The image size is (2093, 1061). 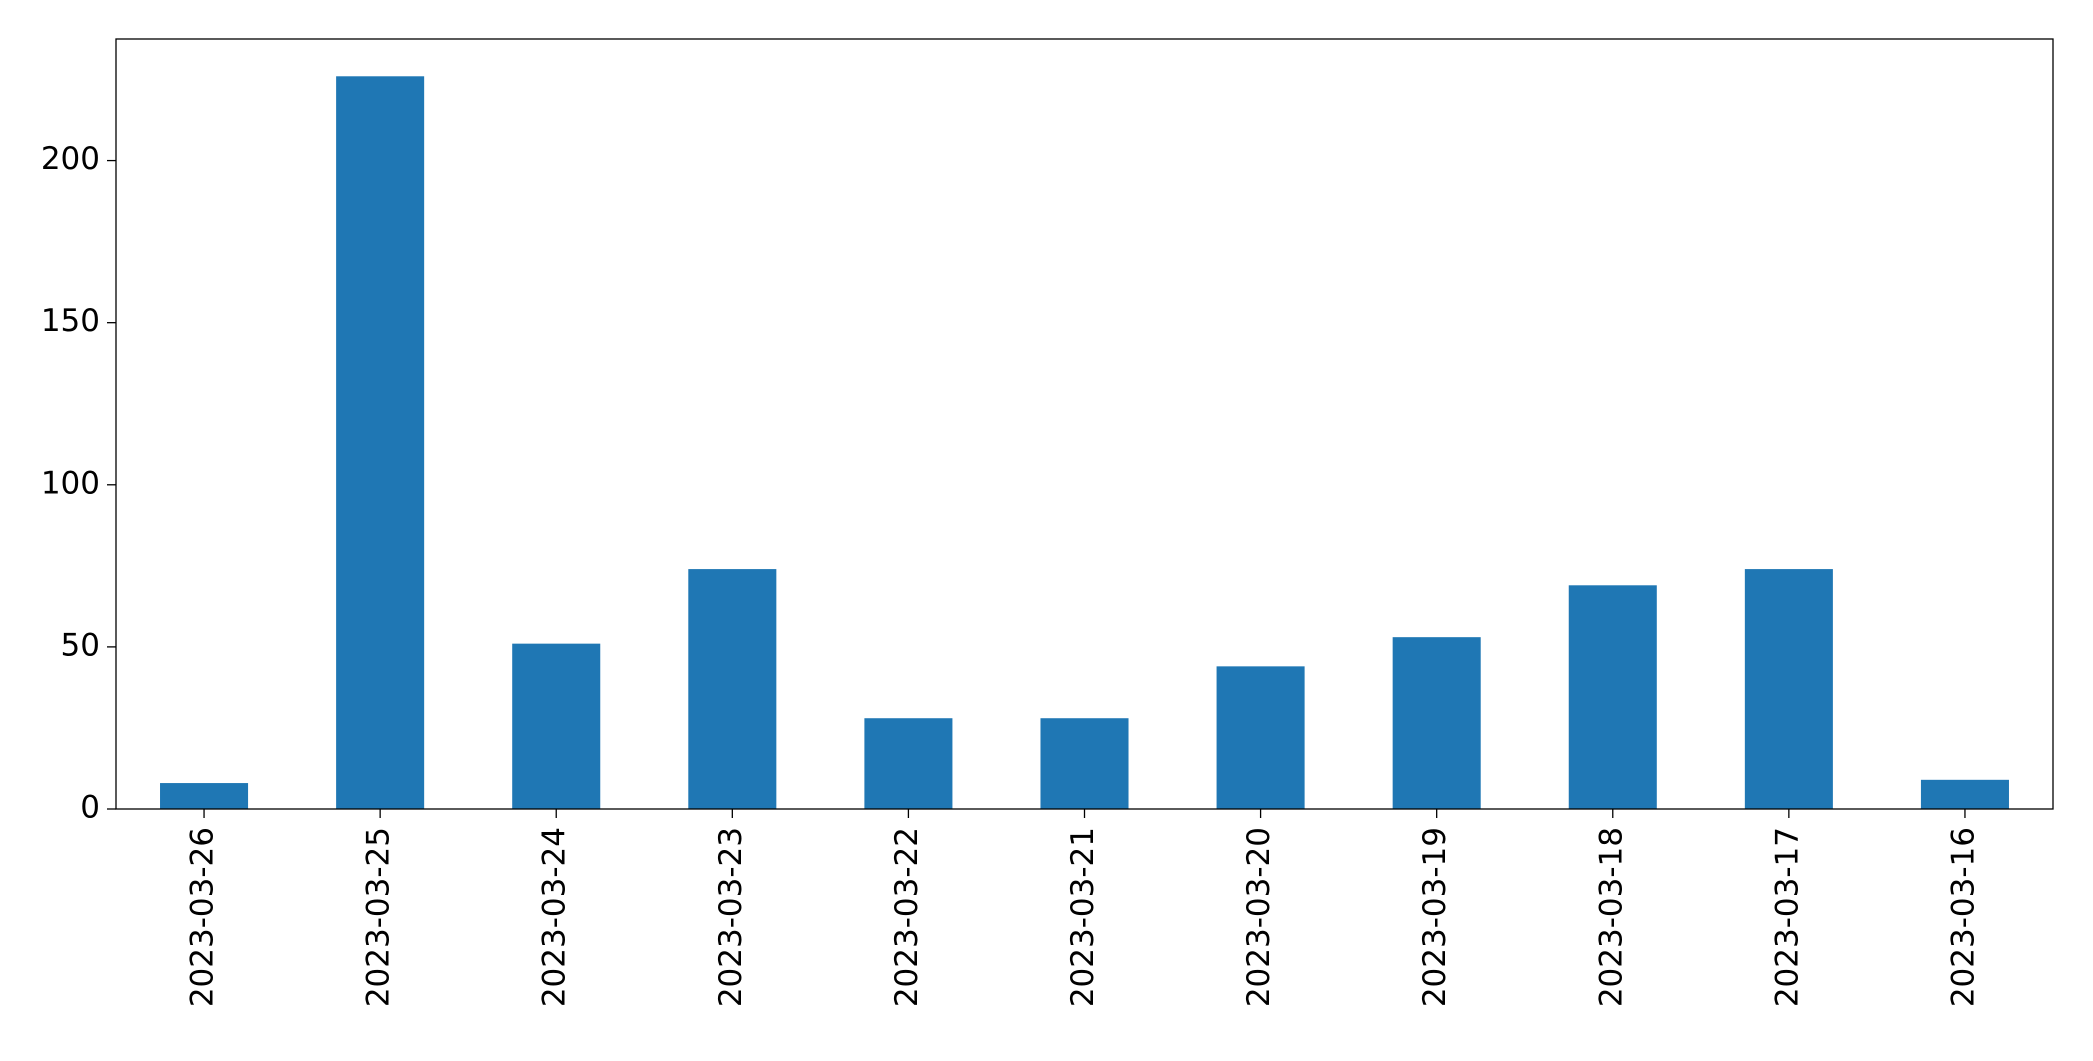 I want to click on x-tick-label: 2023-03-19, so click(x=1435, y=917).